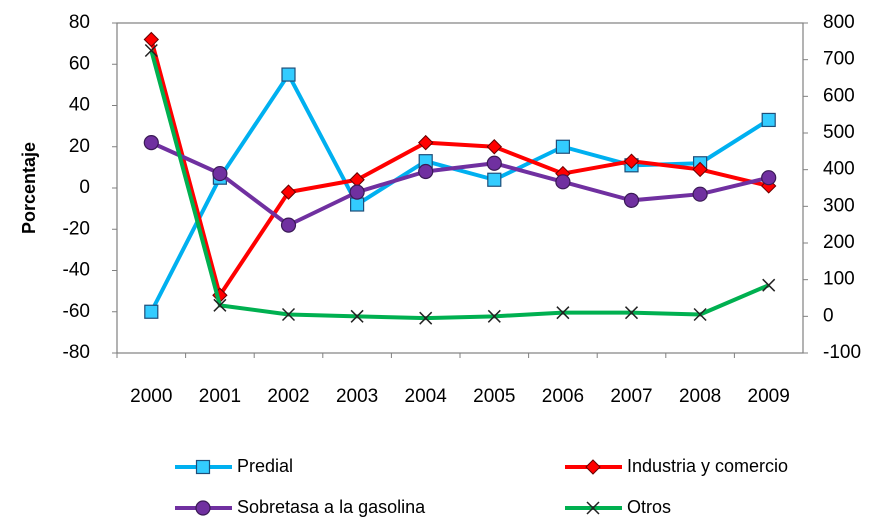  What do you see at coordinates (631, 396) in the screenshot?
I see `x-tick-label: 2007` at bounding box center [631, 396].